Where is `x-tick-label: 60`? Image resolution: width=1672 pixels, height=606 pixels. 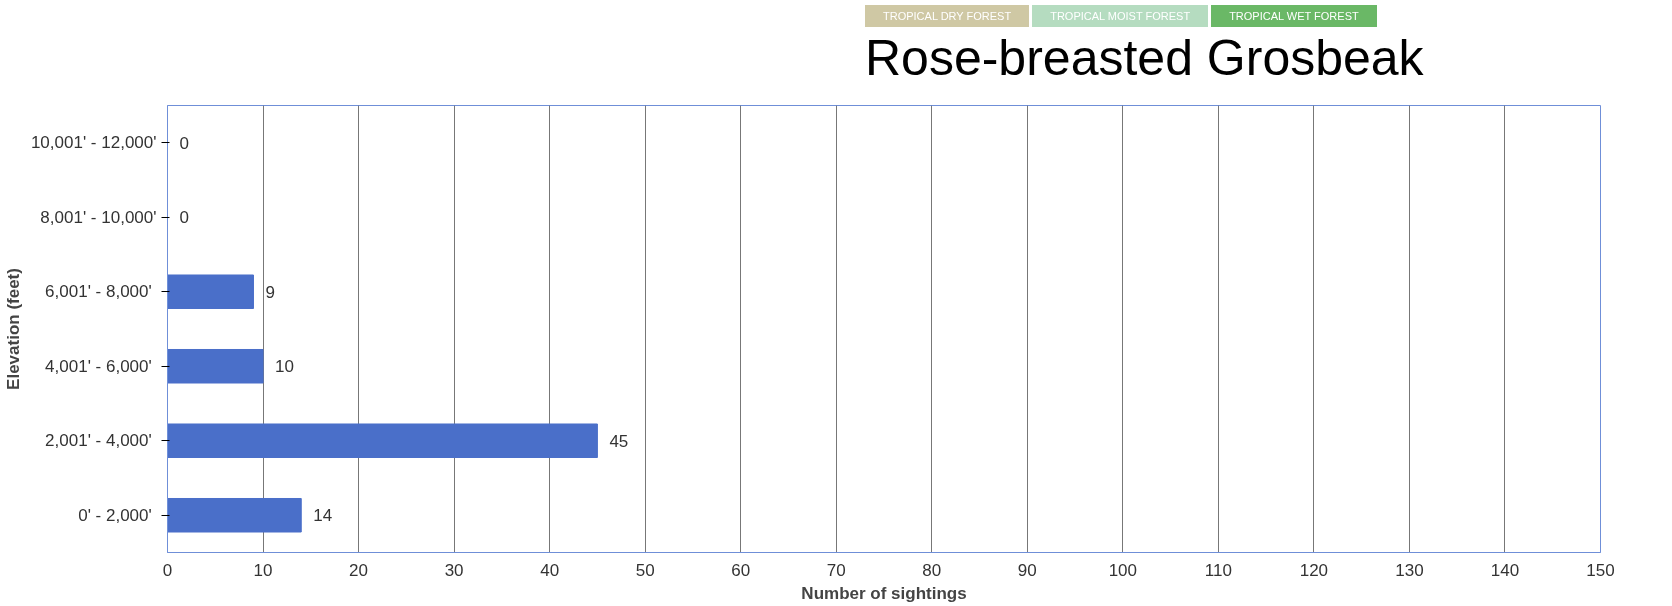 x-tick-label: 60 is located at coordinates (741, 570).